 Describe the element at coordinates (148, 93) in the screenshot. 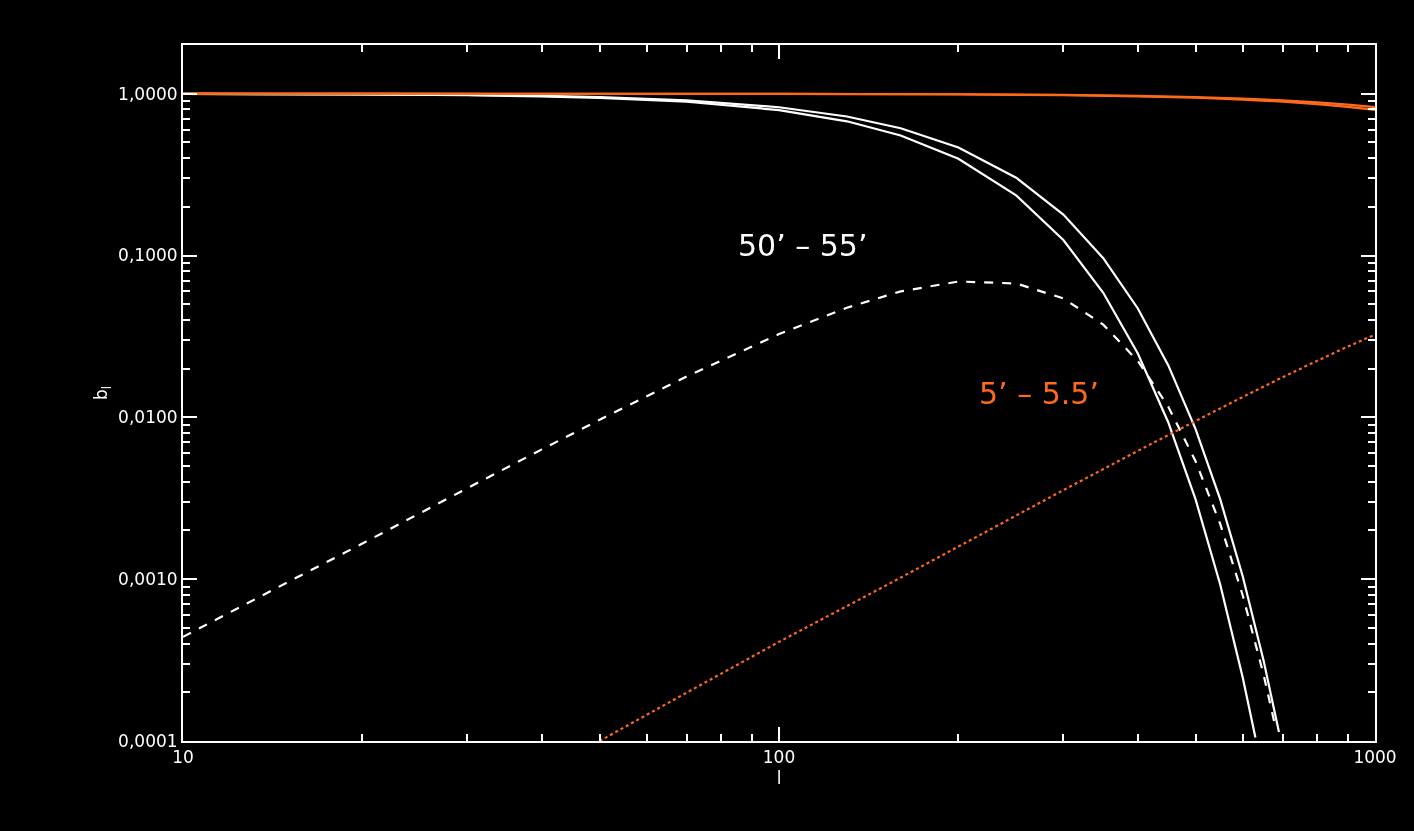

I see `y-tick-label: 1,0000` at that location.